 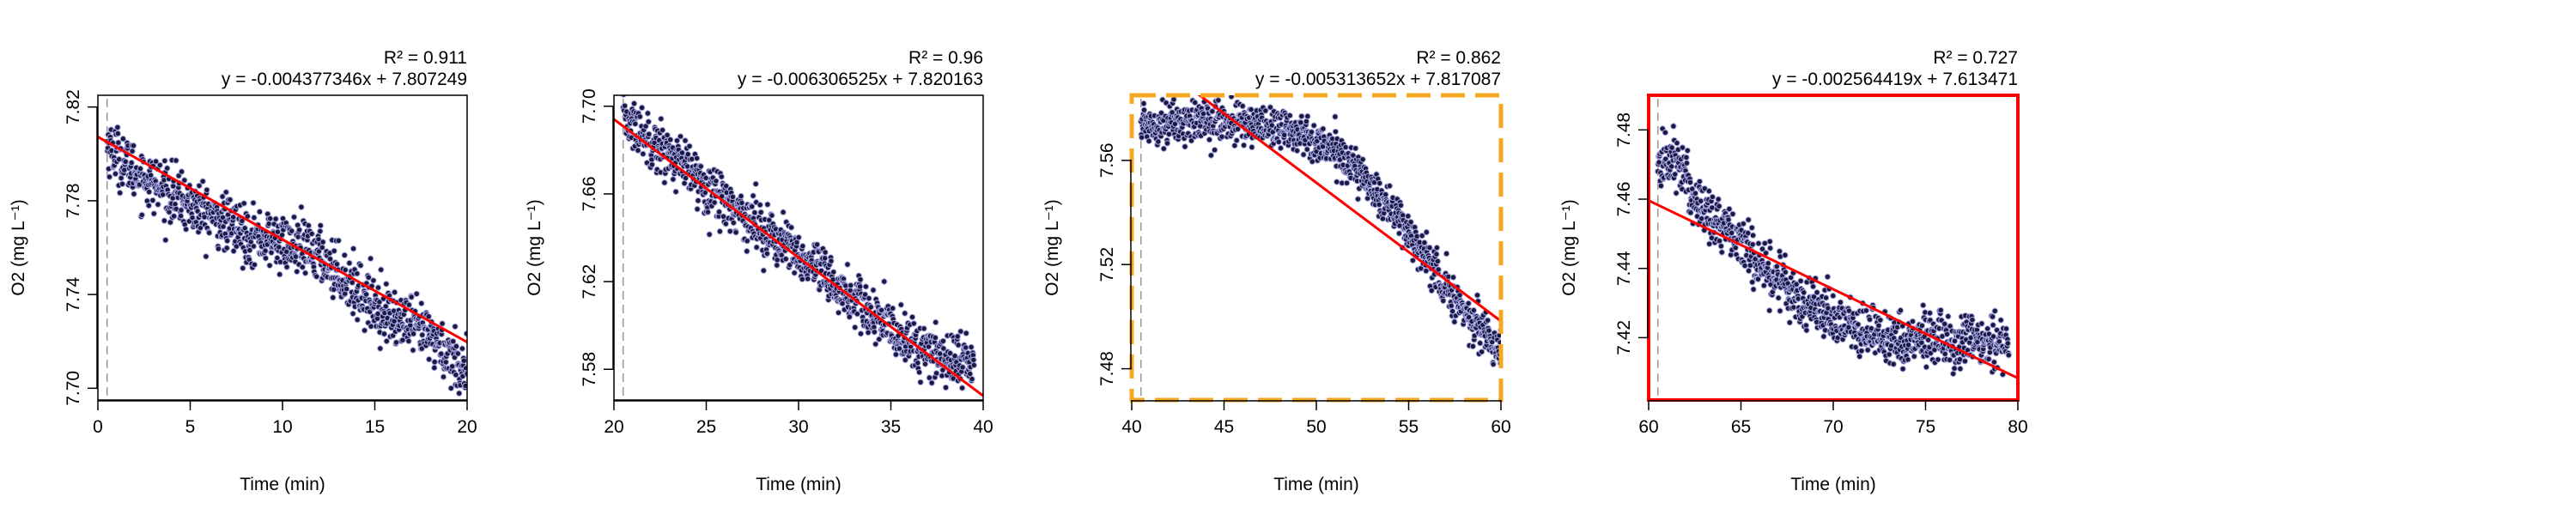 What do you see at coordinates (18, 247) in the screenshot?
I see `y-axis-label: O2 (mg L⁻¹)` at bounding box center [18, 247].